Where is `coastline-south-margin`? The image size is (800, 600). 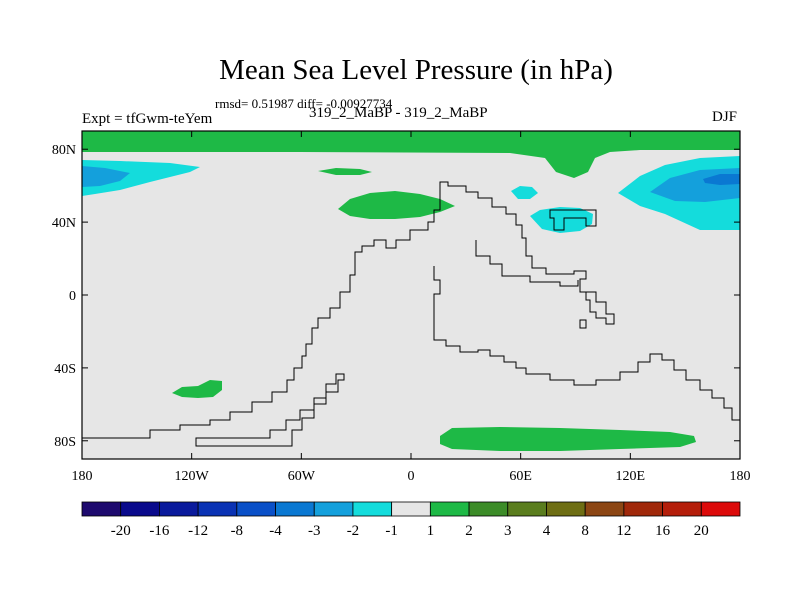
coastline-south-margin is located at coordinates (586, 343).